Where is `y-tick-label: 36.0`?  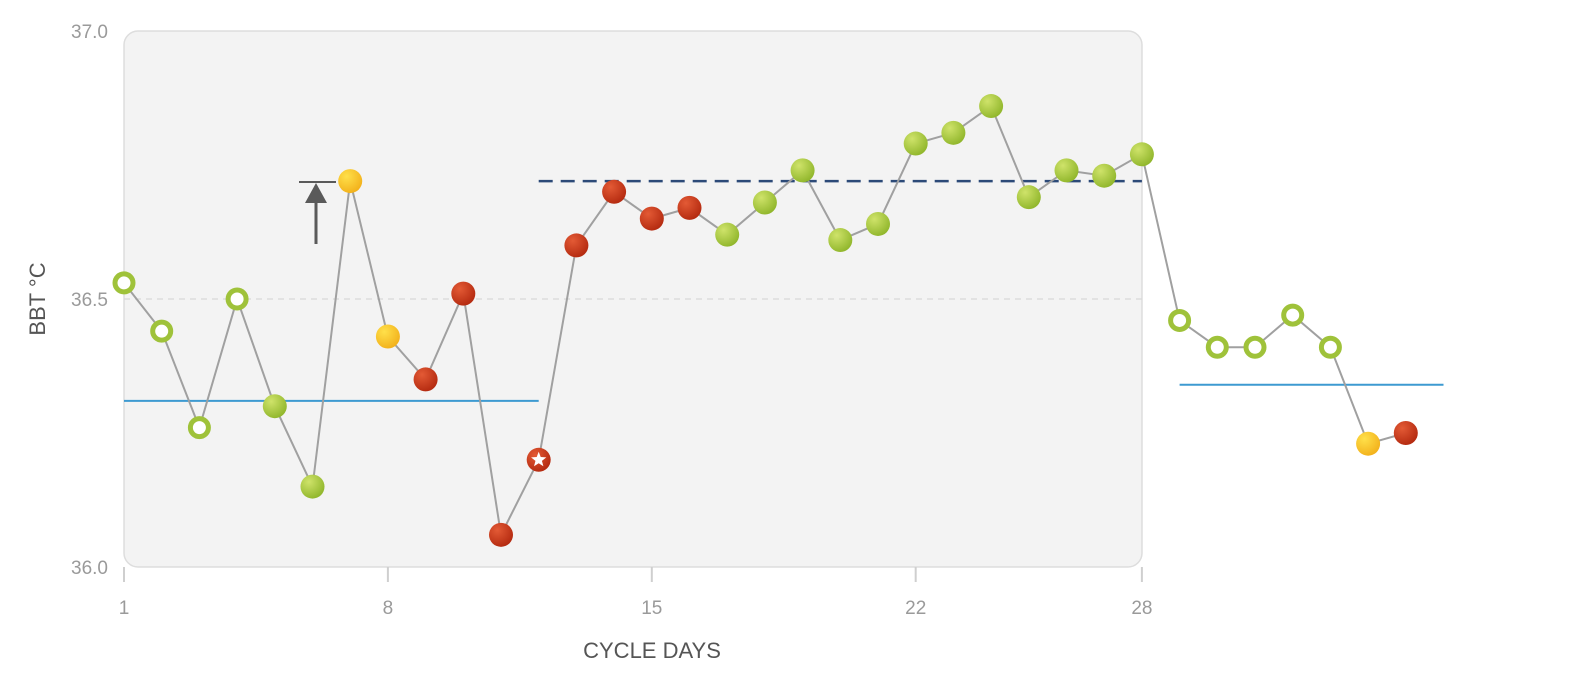
y-tick-label: 36.0 is located at coordinates (89, 568).